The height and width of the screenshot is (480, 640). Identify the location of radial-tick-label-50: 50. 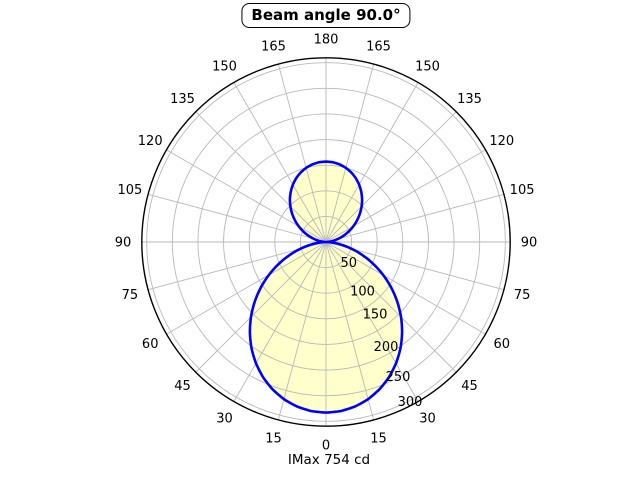
(349, 263).